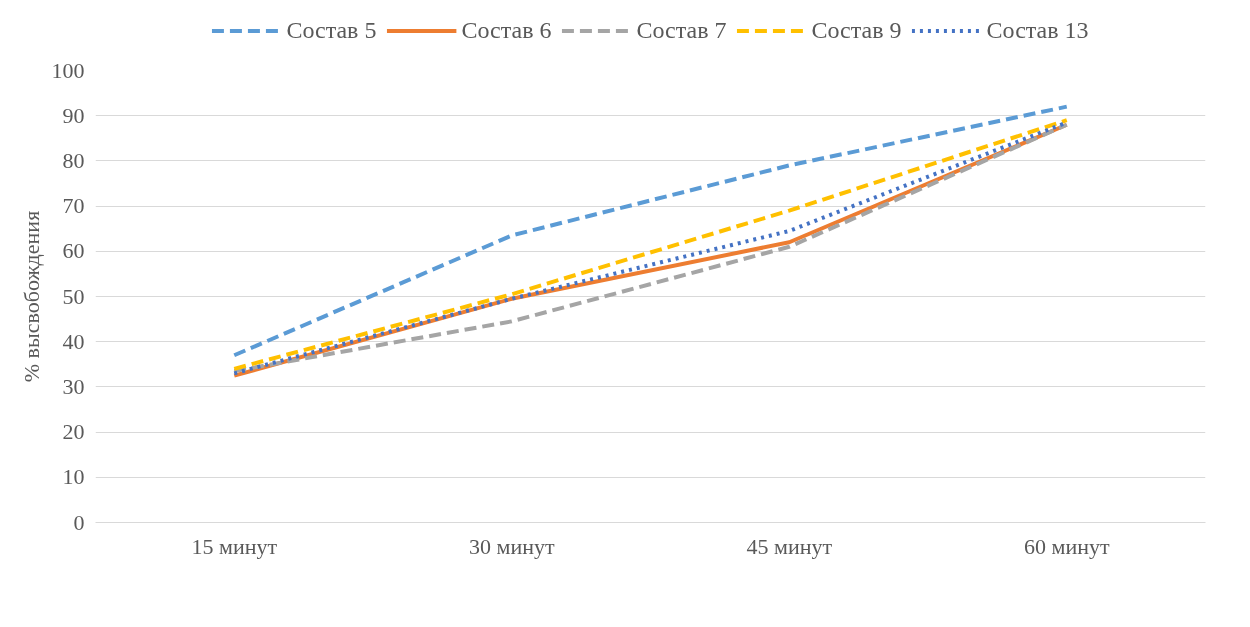 This screenshot has height=627, width=1250. Describe the element at coordinates (73, 115) in the screenshot. I see `y-tick-label: 90` at that location.